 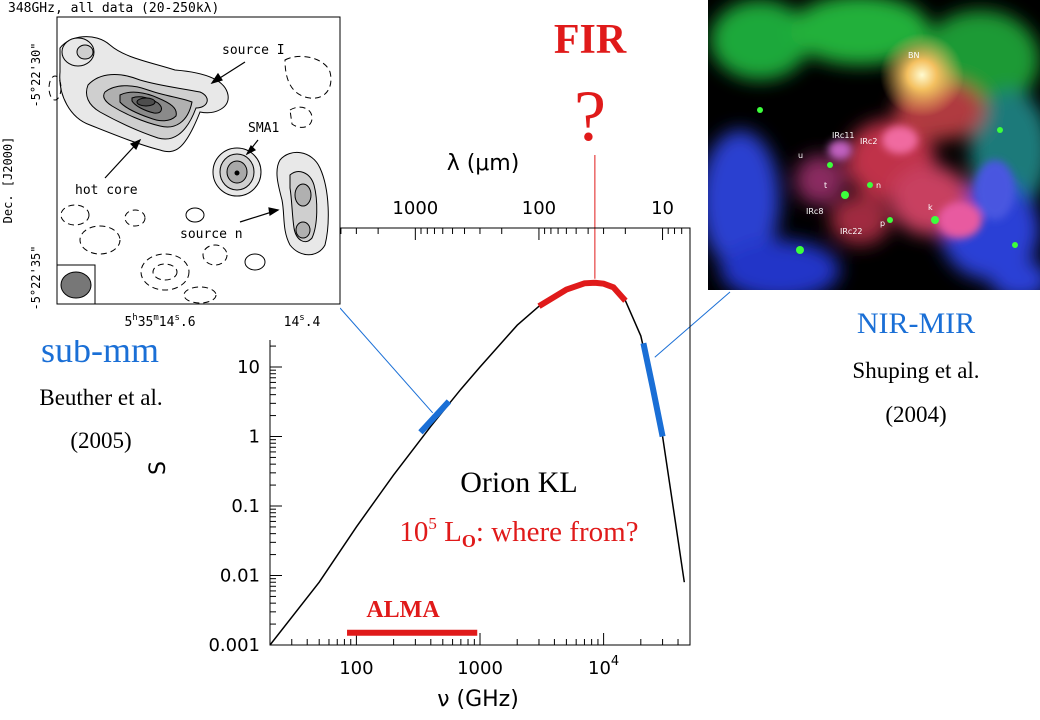 I want to click on map-title: 348GHz, all data (20-250kλ), so click(x=113, y=8).